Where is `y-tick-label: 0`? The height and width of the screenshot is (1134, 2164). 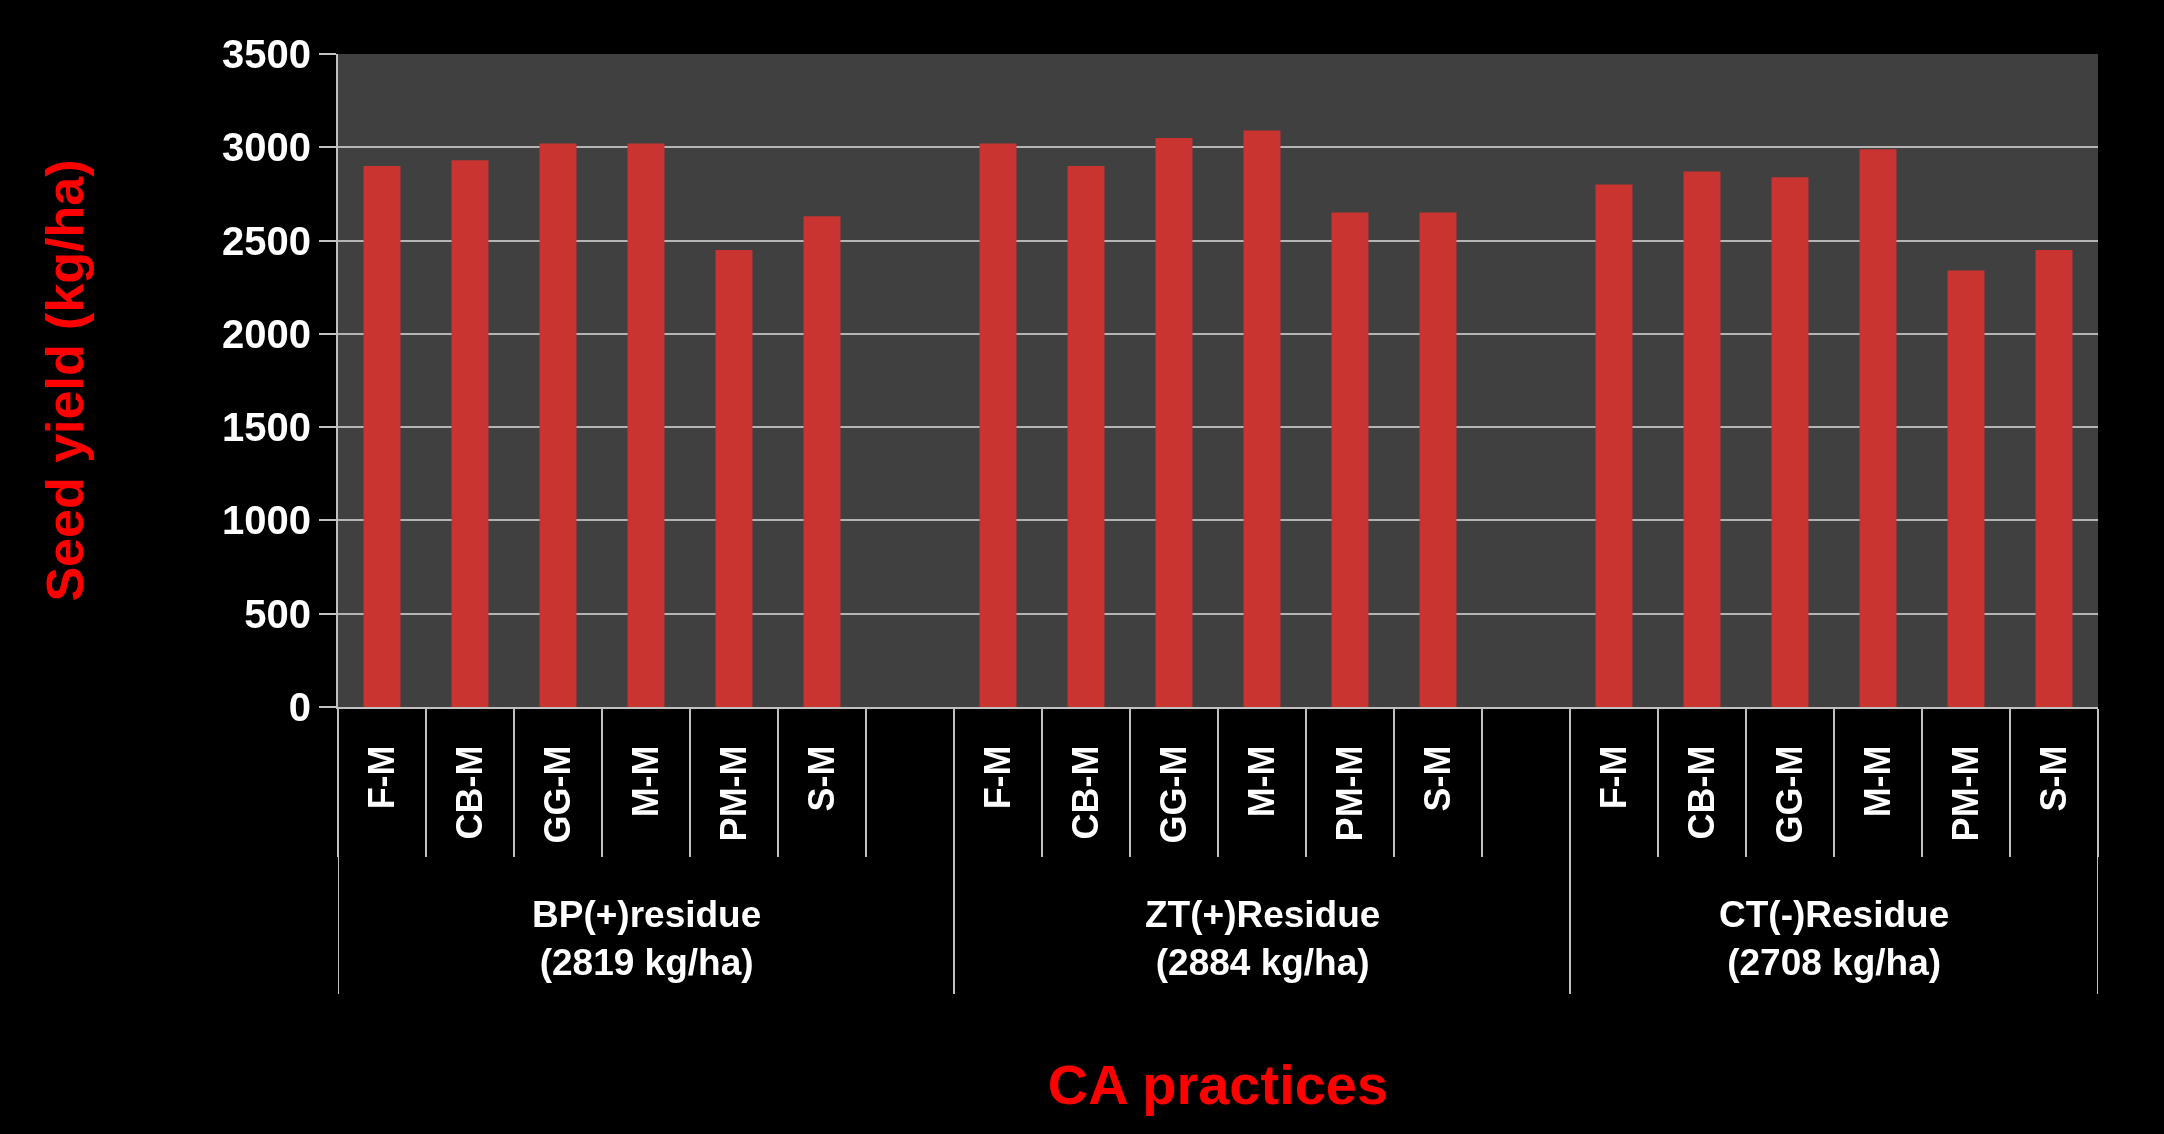
y-tick-label: 0 is located at coordinates (299, 707).